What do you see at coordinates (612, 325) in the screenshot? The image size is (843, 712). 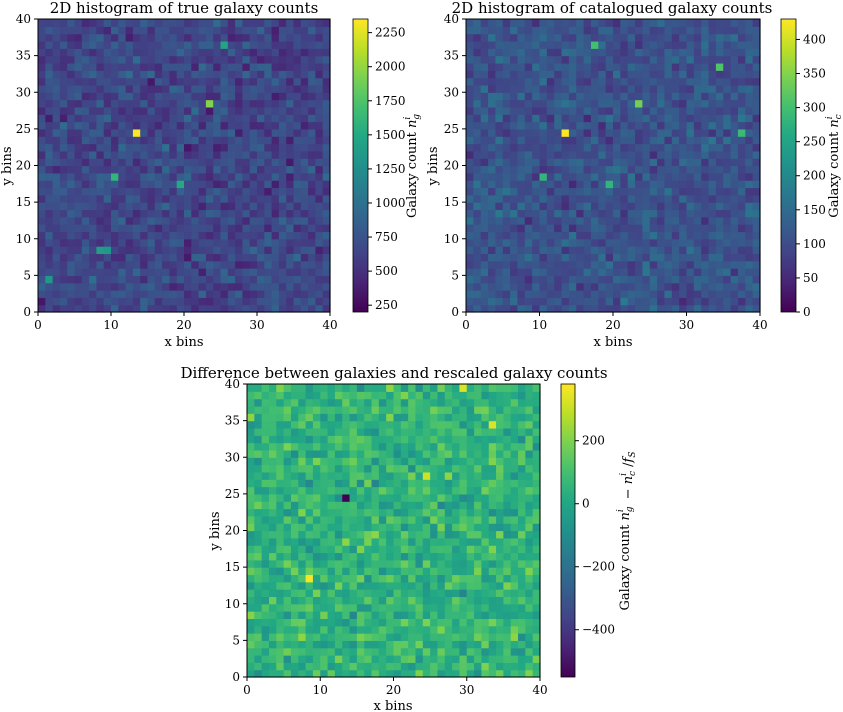 I see `x-tick-label: 20` at bounding box center [612, 325].